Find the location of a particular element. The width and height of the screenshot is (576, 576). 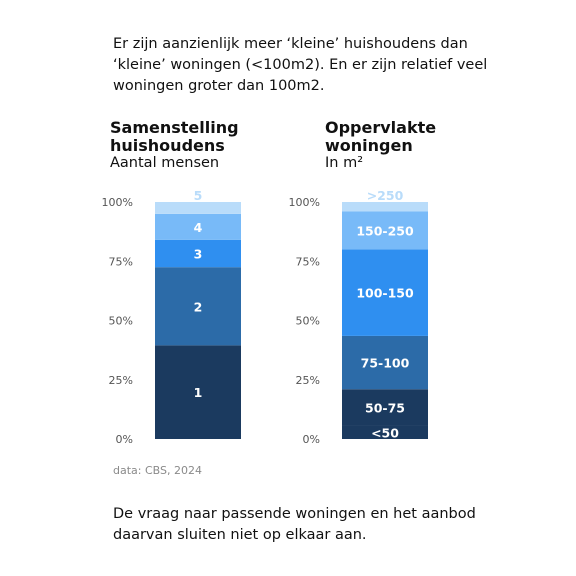

dwellings-ytick-3: 75% is located at coordinates (308, 261).